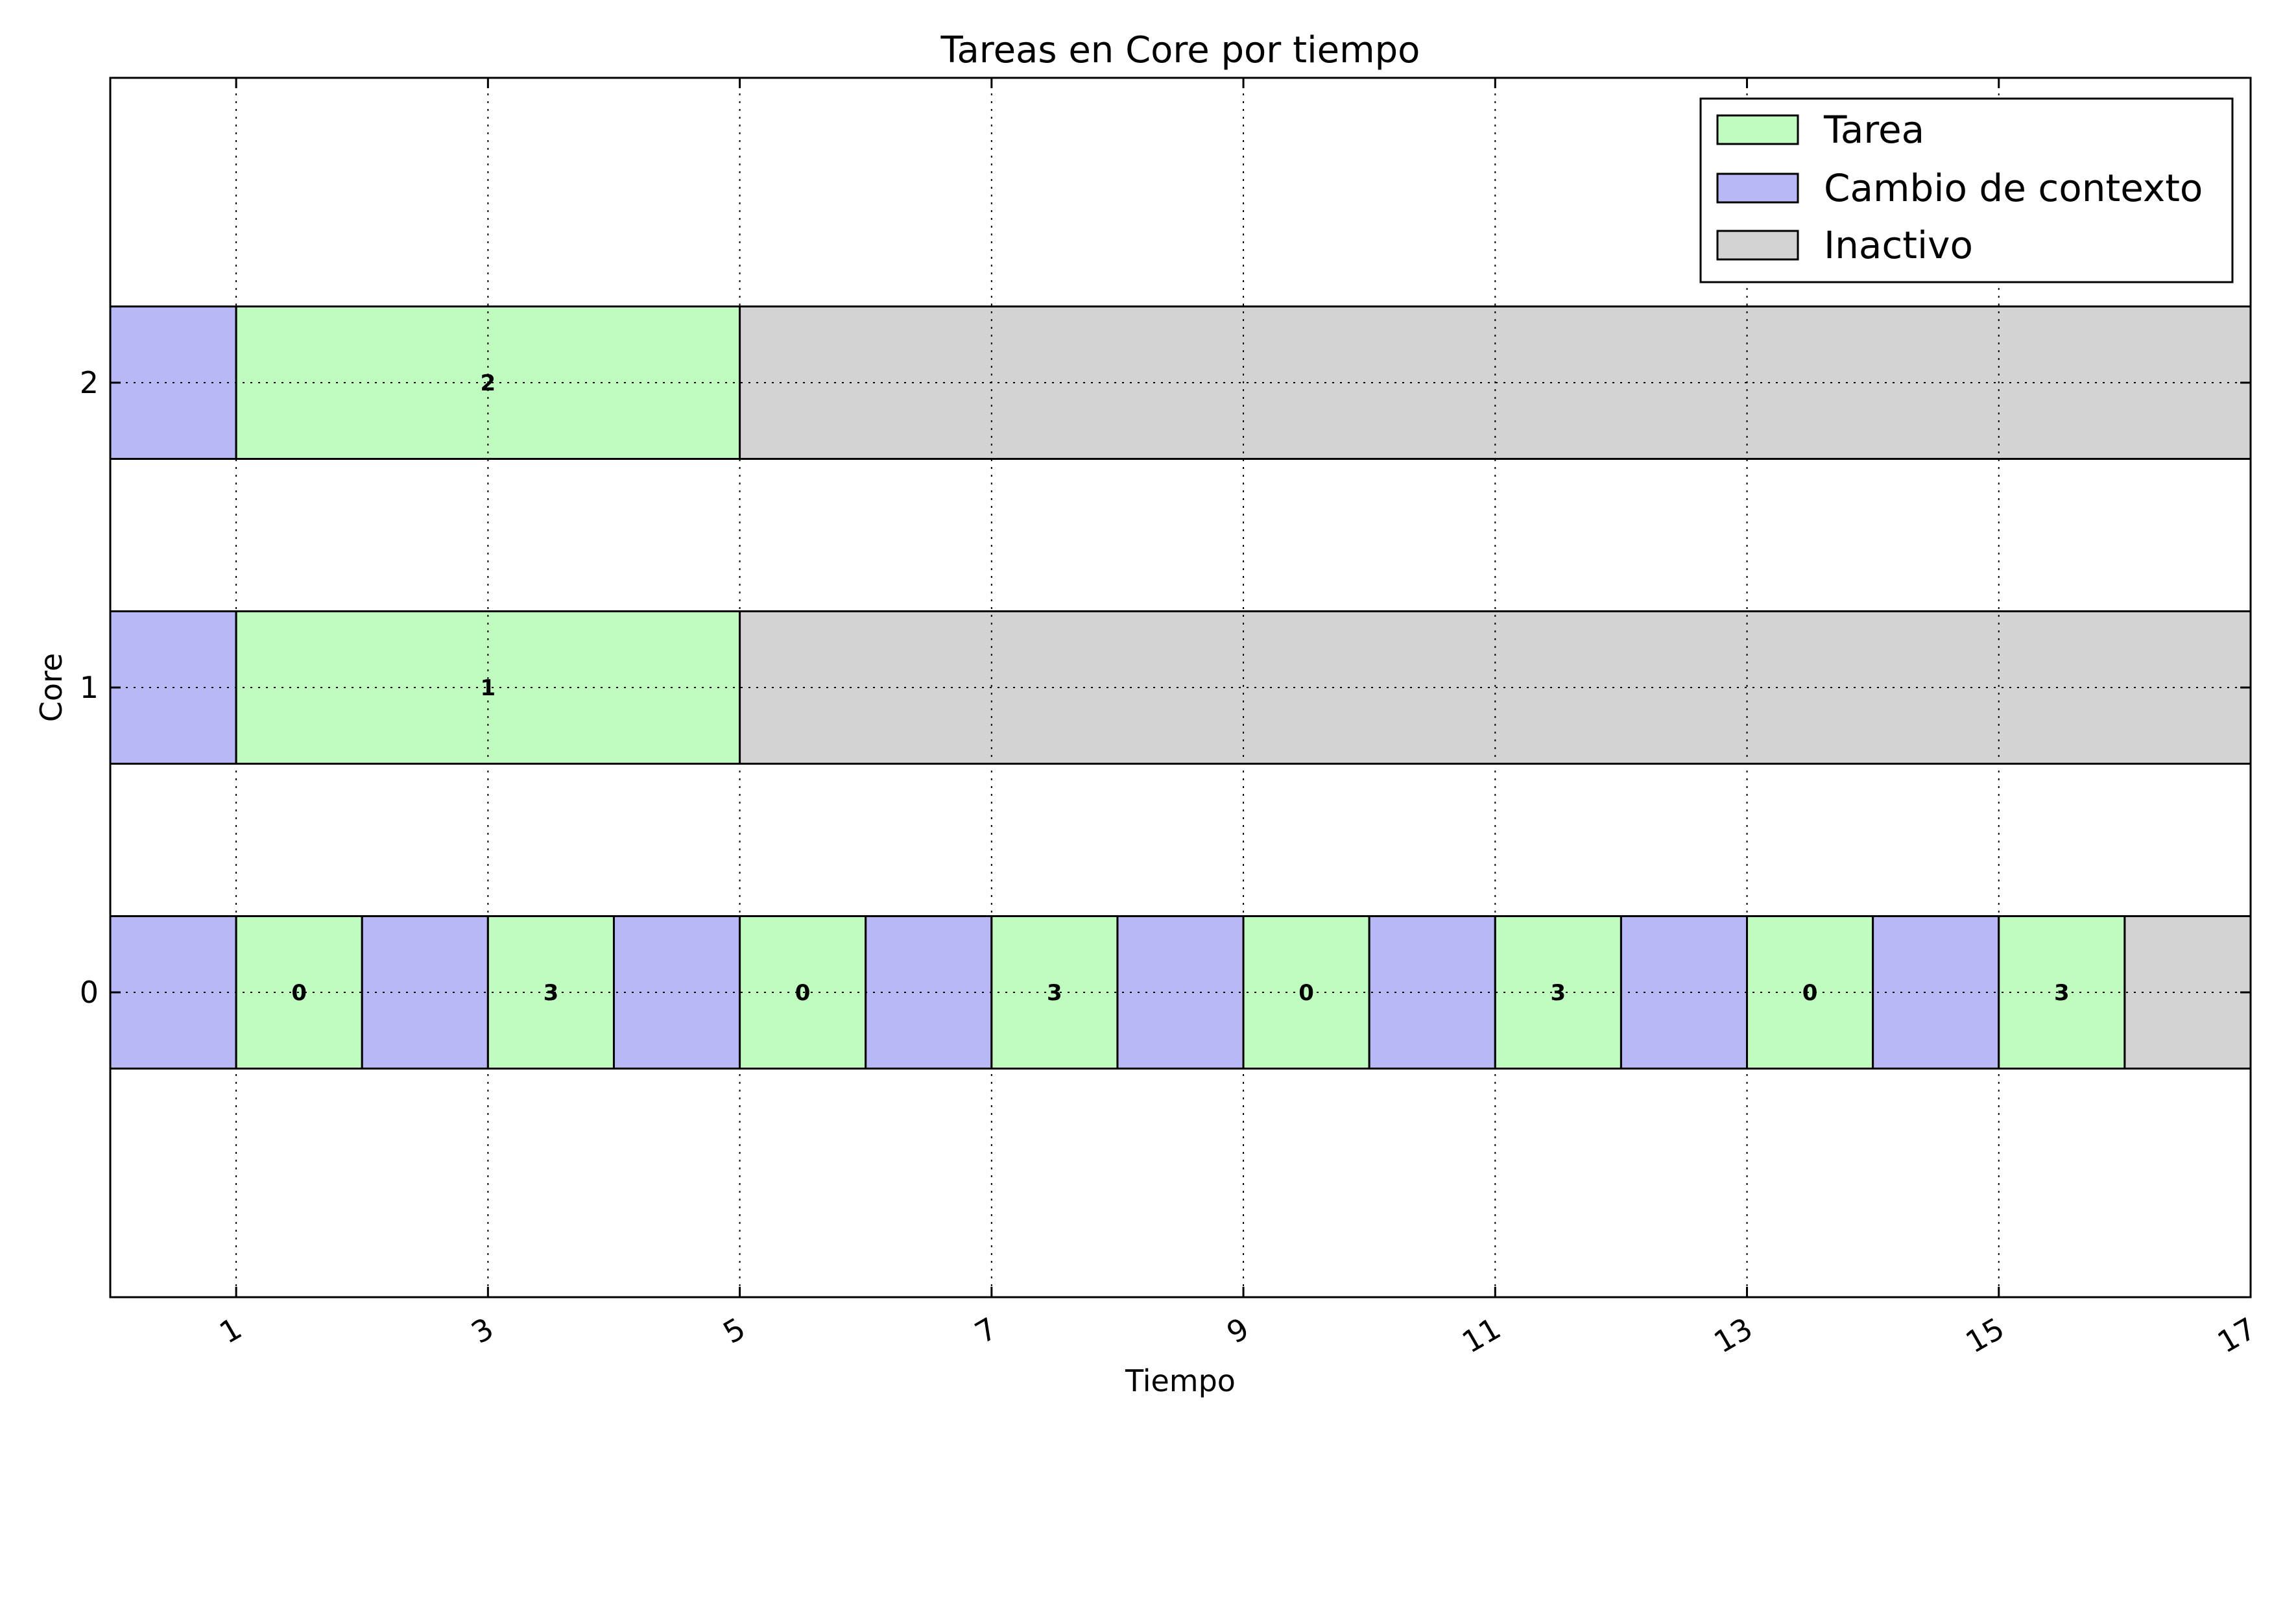  Describe the element at coordinates (2013, 188) in the screenshot. I see `legend-label-cambio: Cambio de contexto` at that location.